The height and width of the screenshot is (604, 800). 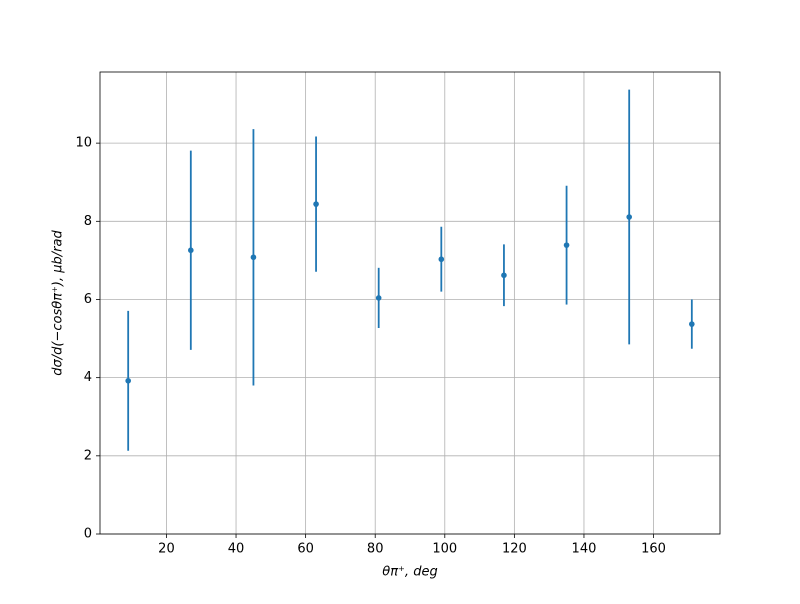 What do you see at coordinates (58, 303) in the screenshot?
I see `y-axis-label: dσ/d(−cosθπ⁺), μb/rad` at bounding box center [58, 303].